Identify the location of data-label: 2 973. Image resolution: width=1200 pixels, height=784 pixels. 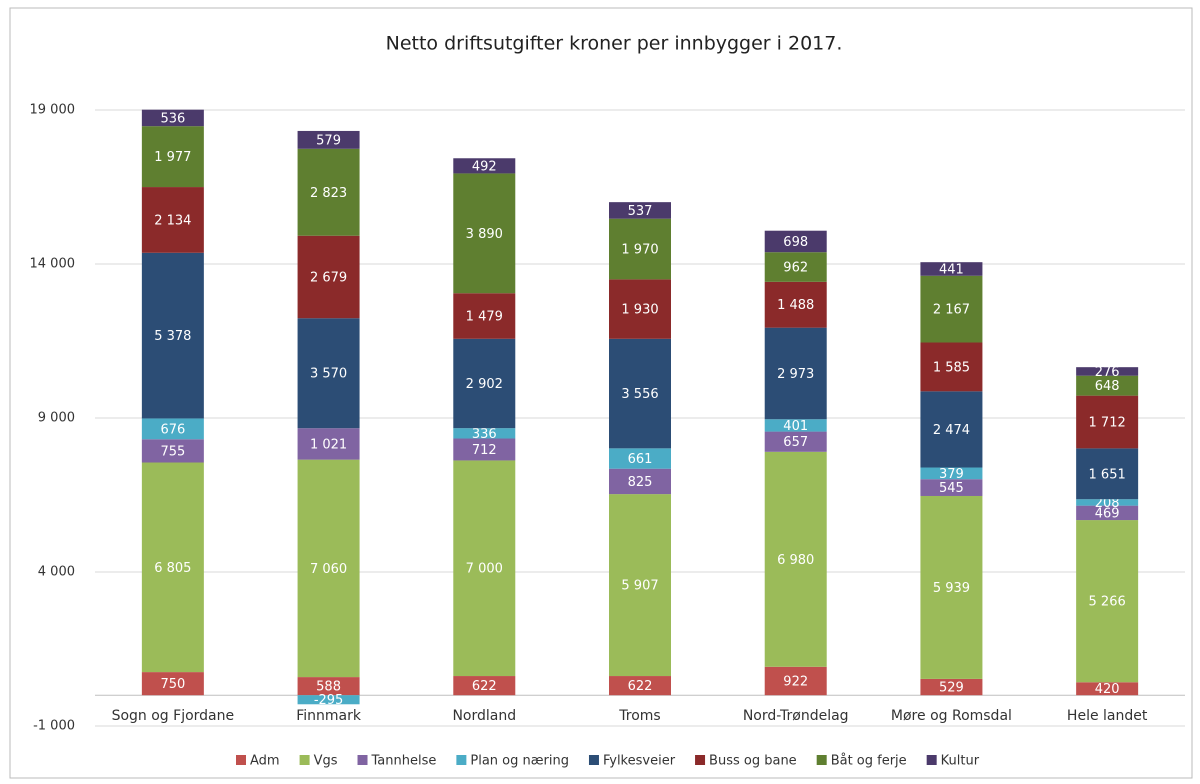
(795, 374).